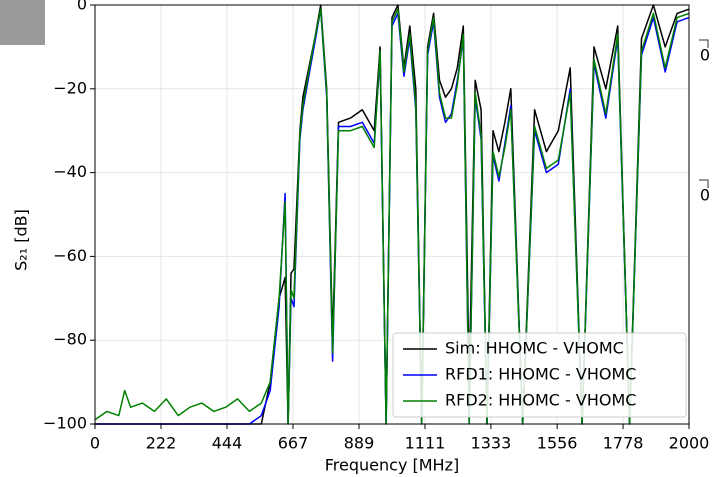  What do you see at coordinates (21, 240) in the screenshot?
I see `y-axis-label: S₂₁ [dB]` at bounding box center [21, 240].